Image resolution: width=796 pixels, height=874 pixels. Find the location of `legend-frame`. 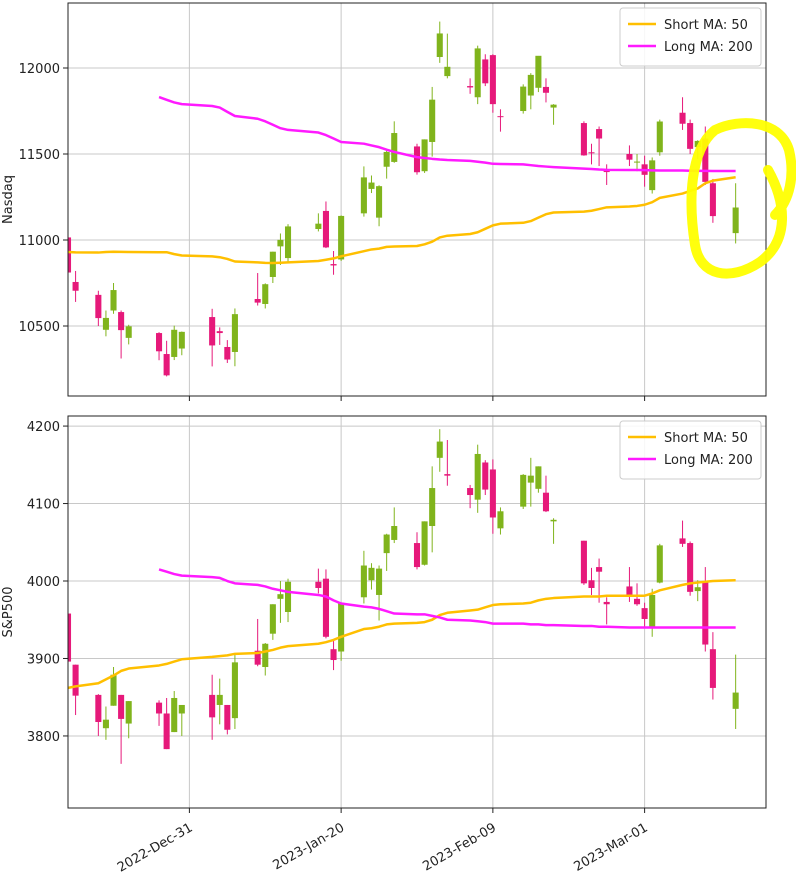

legend-frame is located at coordinates (690, 450).